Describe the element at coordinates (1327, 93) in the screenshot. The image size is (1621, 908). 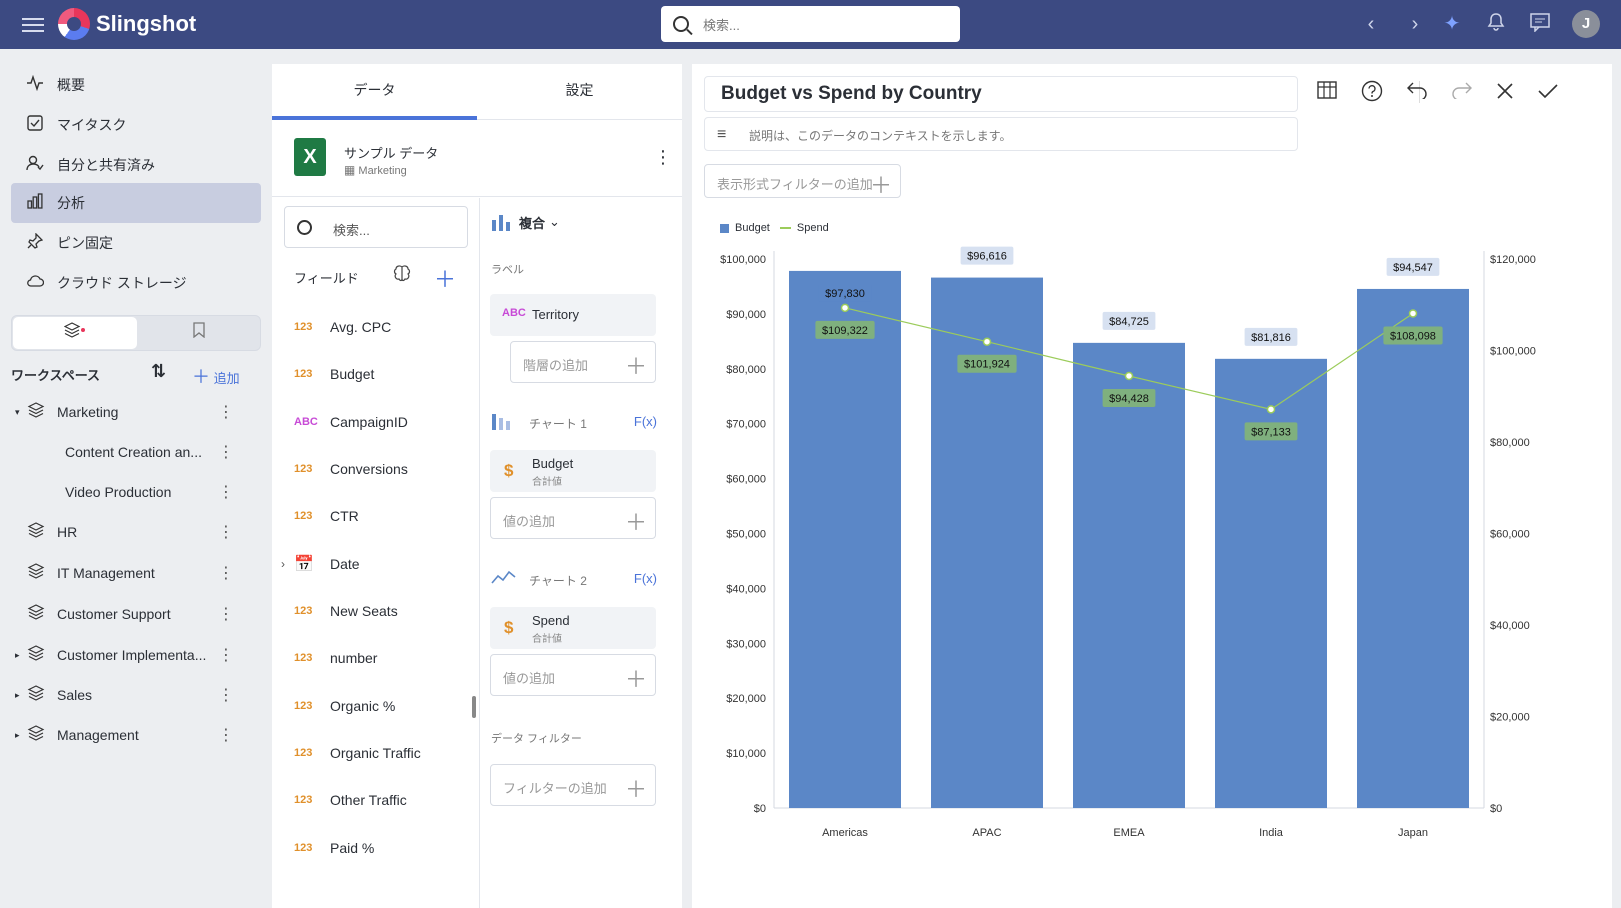
I see `table-view-icon` at that location.